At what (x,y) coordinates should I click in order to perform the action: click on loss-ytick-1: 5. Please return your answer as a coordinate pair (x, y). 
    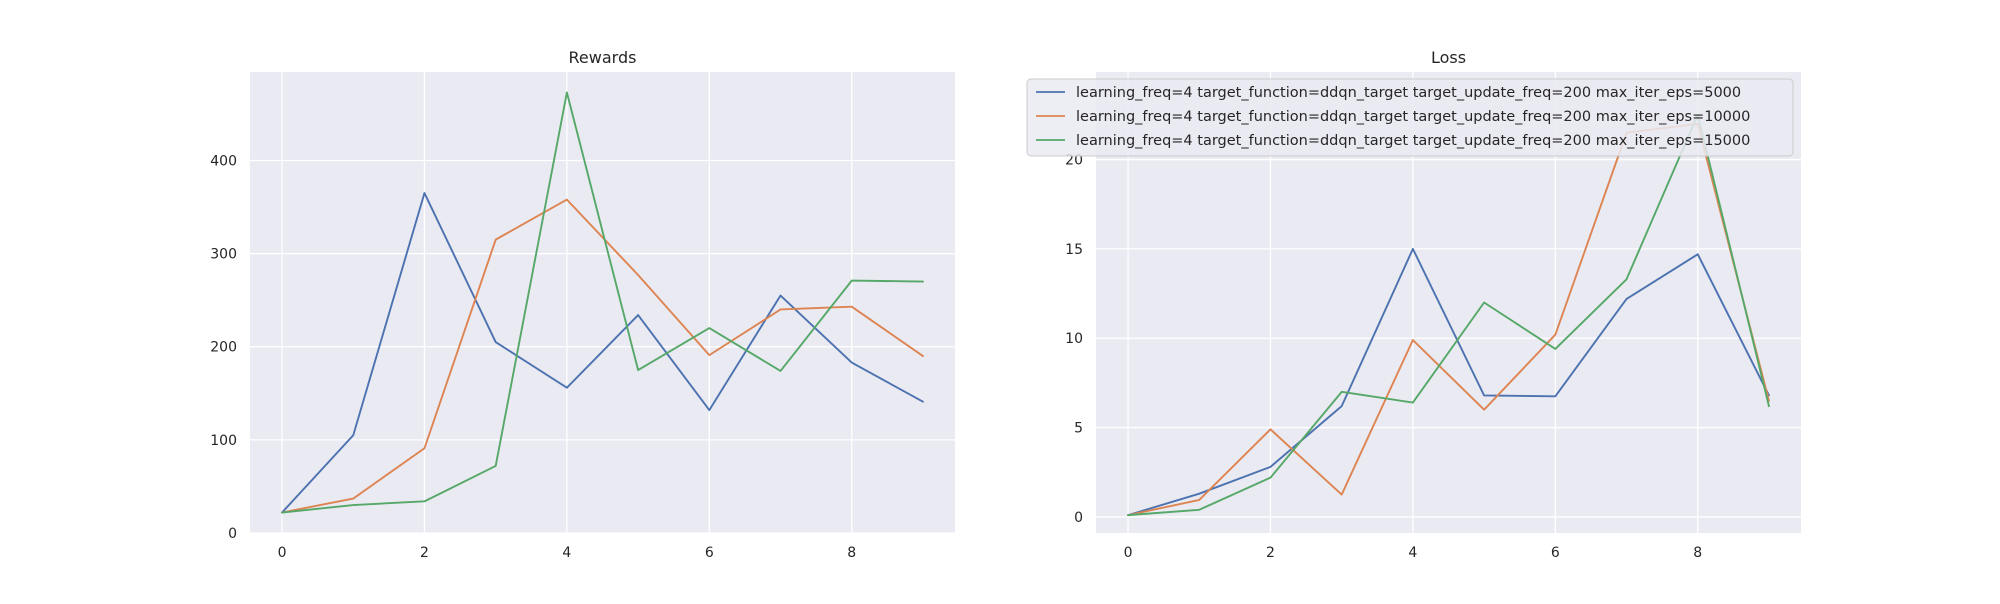
    Looking at the image, I should click on (1078, 429).